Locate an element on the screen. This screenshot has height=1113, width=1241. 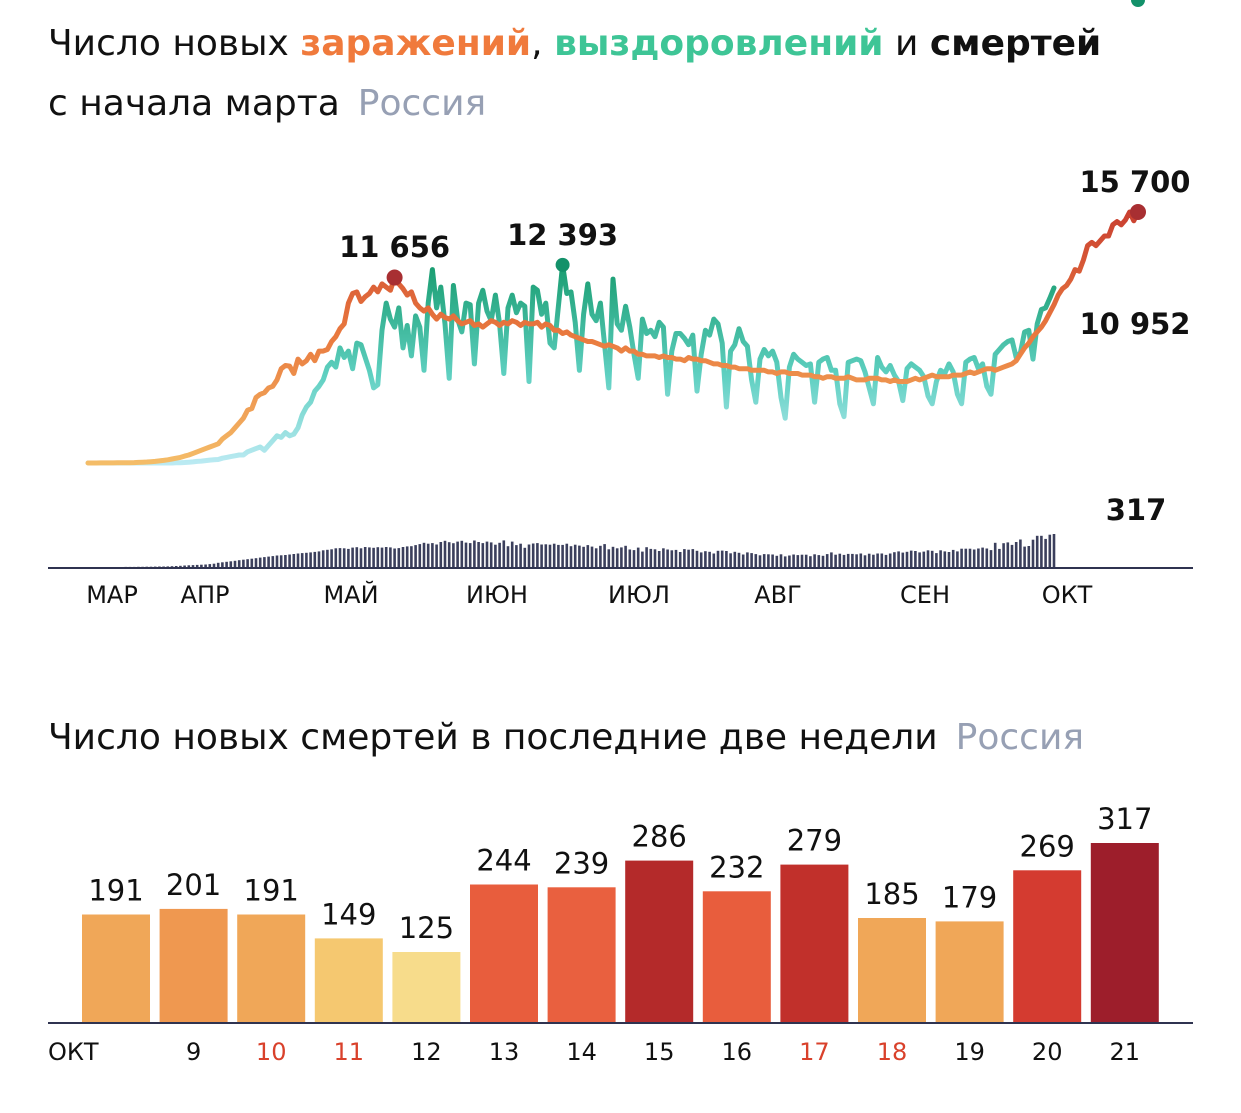
infections-latest-marker is located at coordinates (1138, 212).